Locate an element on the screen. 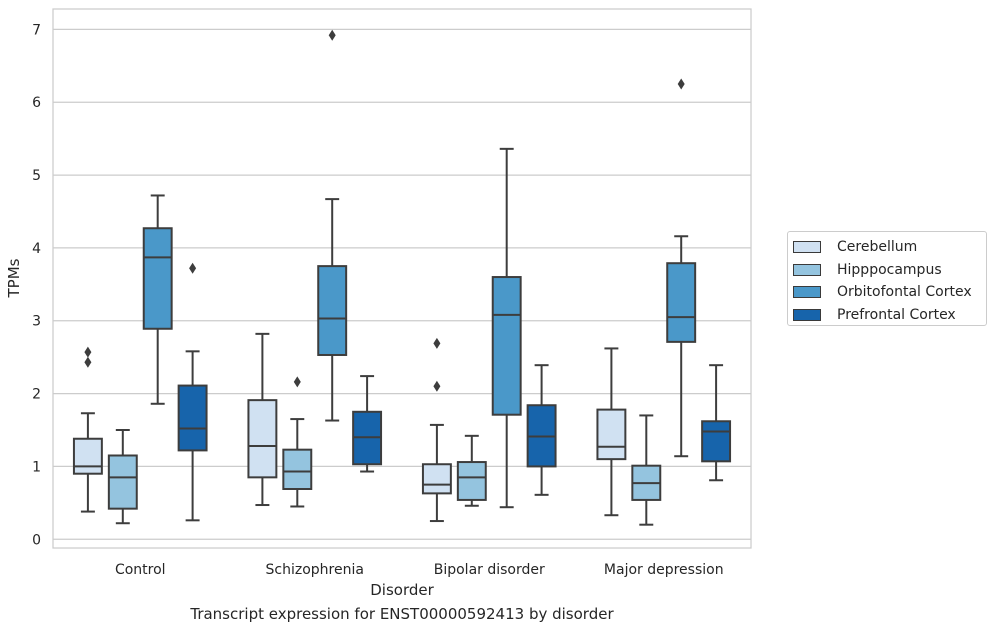  legend-item: Orbitofontal Cortex is located at coordinates (889, 292).